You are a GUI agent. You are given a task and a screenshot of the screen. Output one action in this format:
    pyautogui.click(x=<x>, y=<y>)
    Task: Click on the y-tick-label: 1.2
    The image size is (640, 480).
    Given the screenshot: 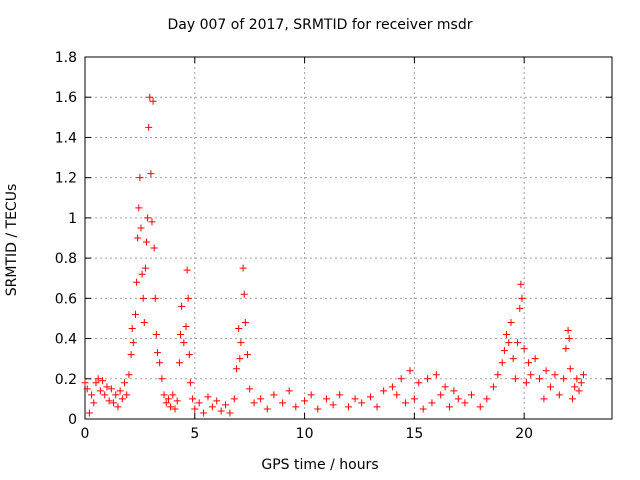 What is the action you would take?
    pyautogui.click(x=66, y=179)
    